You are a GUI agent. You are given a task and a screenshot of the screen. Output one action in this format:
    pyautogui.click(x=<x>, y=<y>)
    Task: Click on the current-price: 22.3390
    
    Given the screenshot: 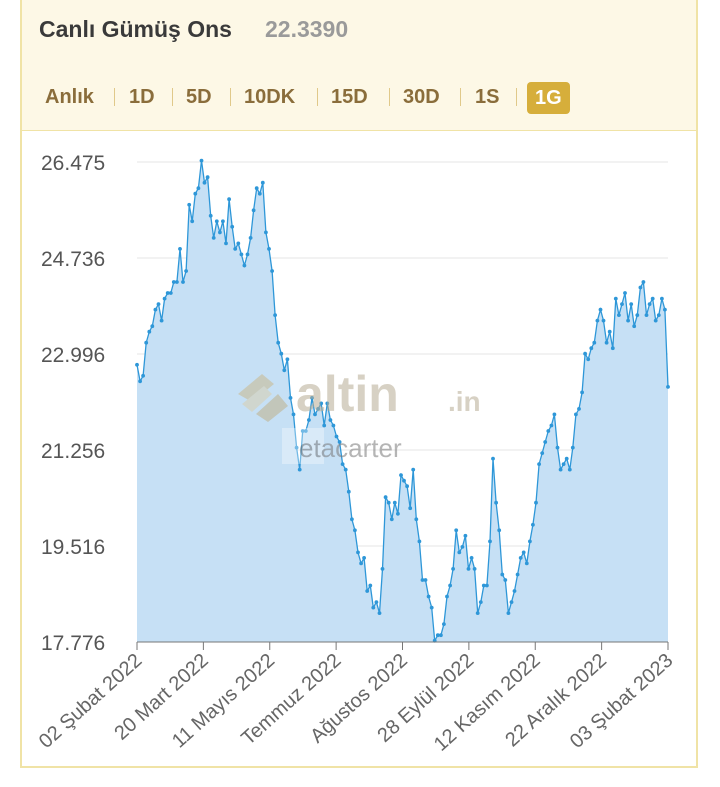 What is the action you would take?
    pyautogui.click(x=307, y=29)
    